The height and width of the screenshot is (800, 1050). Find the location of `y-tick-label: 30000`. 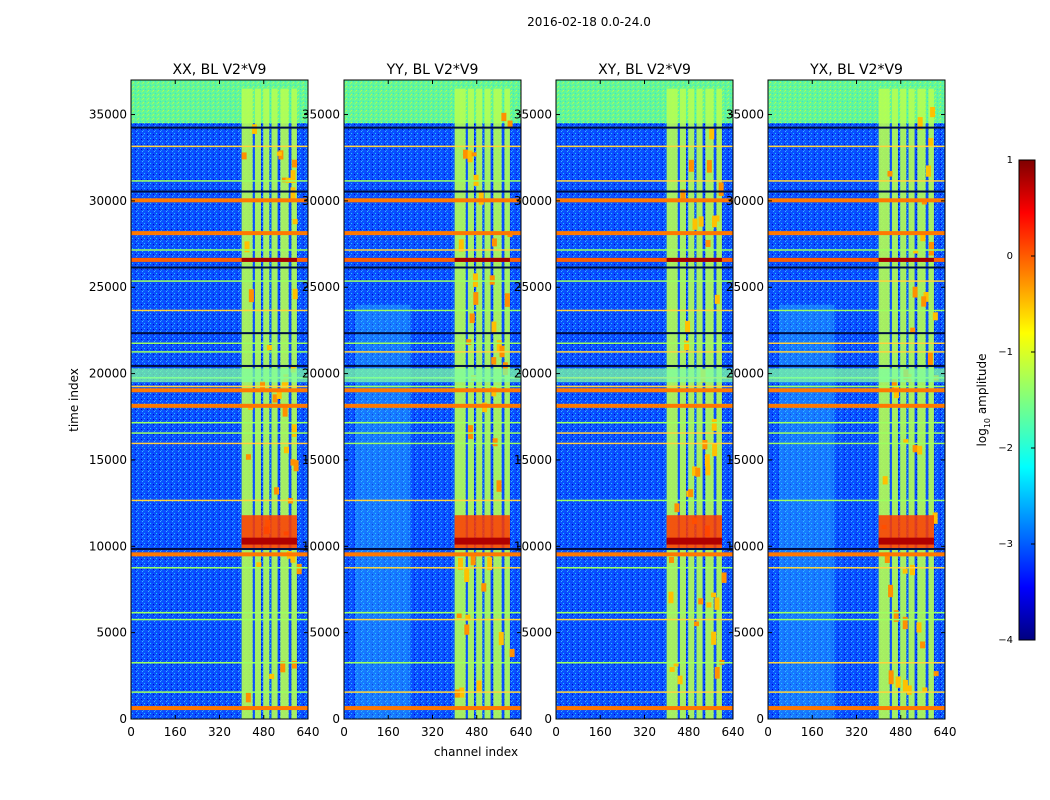

y-tick-label: 30000 is located at coordinates (533, 201).